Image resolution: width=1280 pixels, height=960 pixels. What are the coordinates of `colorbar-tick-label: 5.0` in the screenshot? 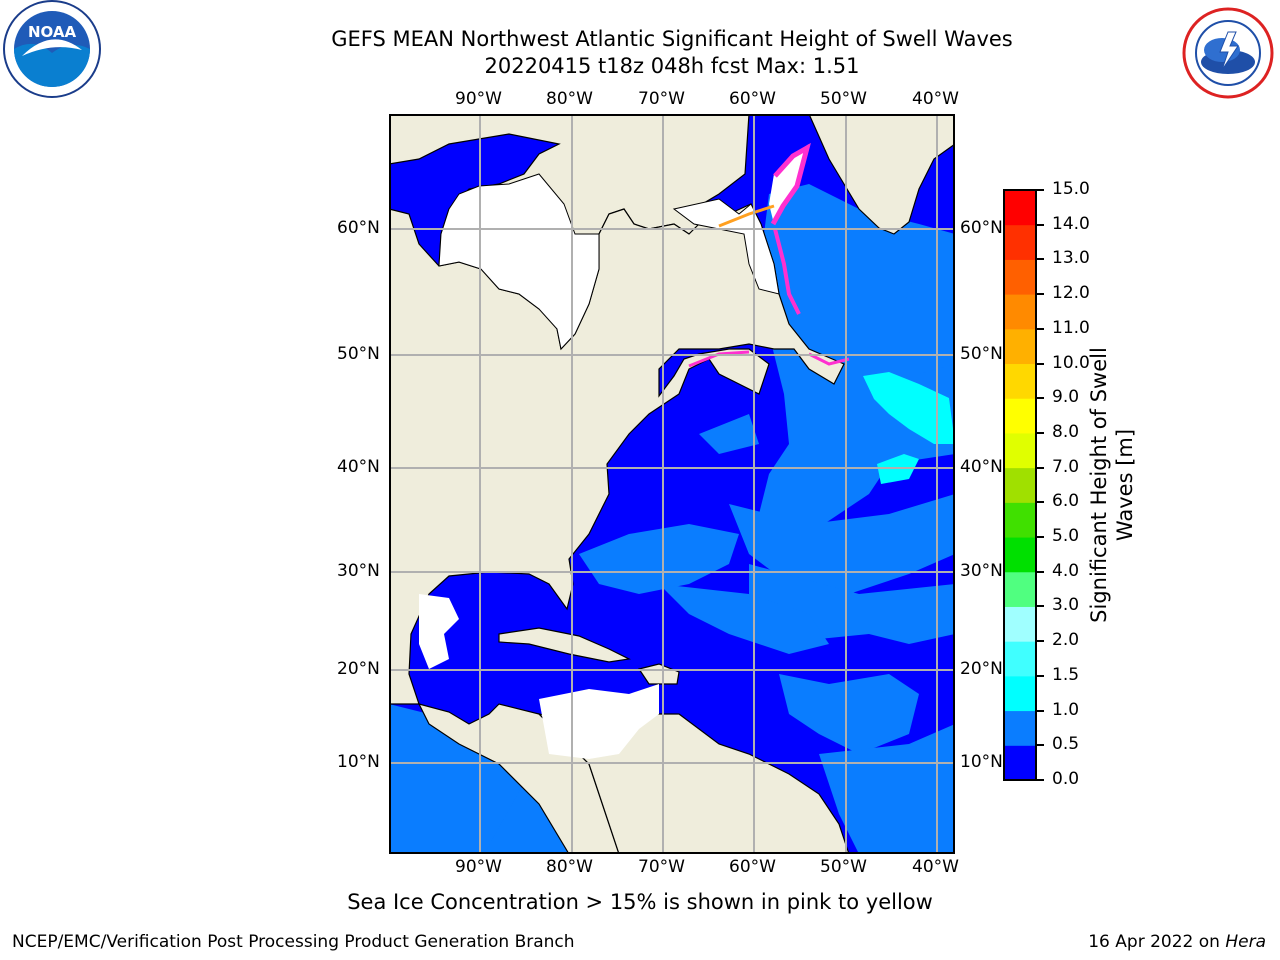 It's located at (1066, 536).